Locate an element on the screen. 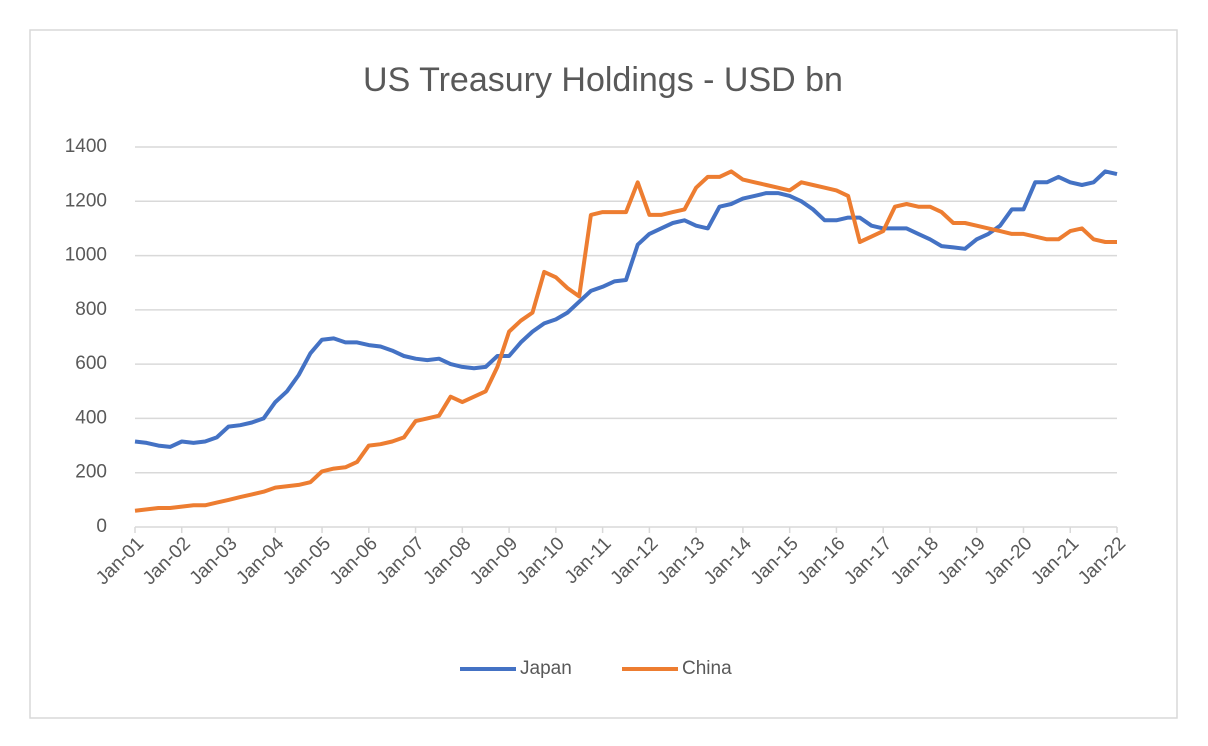  y-tick-label: 200 is located at coordinates (91, 472).